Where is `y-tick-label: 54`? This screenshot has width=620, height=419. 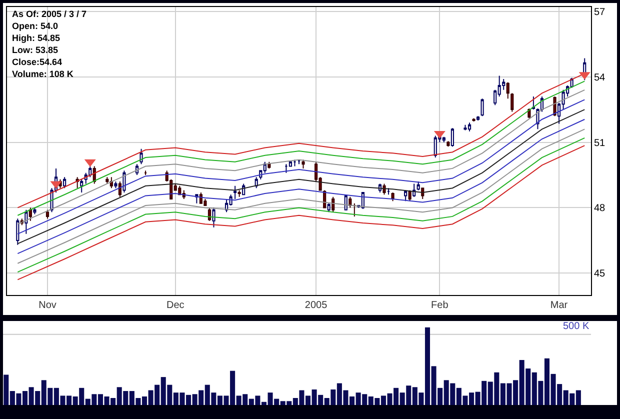
y-tick-label: 54 is located at coordinates (600, 78).